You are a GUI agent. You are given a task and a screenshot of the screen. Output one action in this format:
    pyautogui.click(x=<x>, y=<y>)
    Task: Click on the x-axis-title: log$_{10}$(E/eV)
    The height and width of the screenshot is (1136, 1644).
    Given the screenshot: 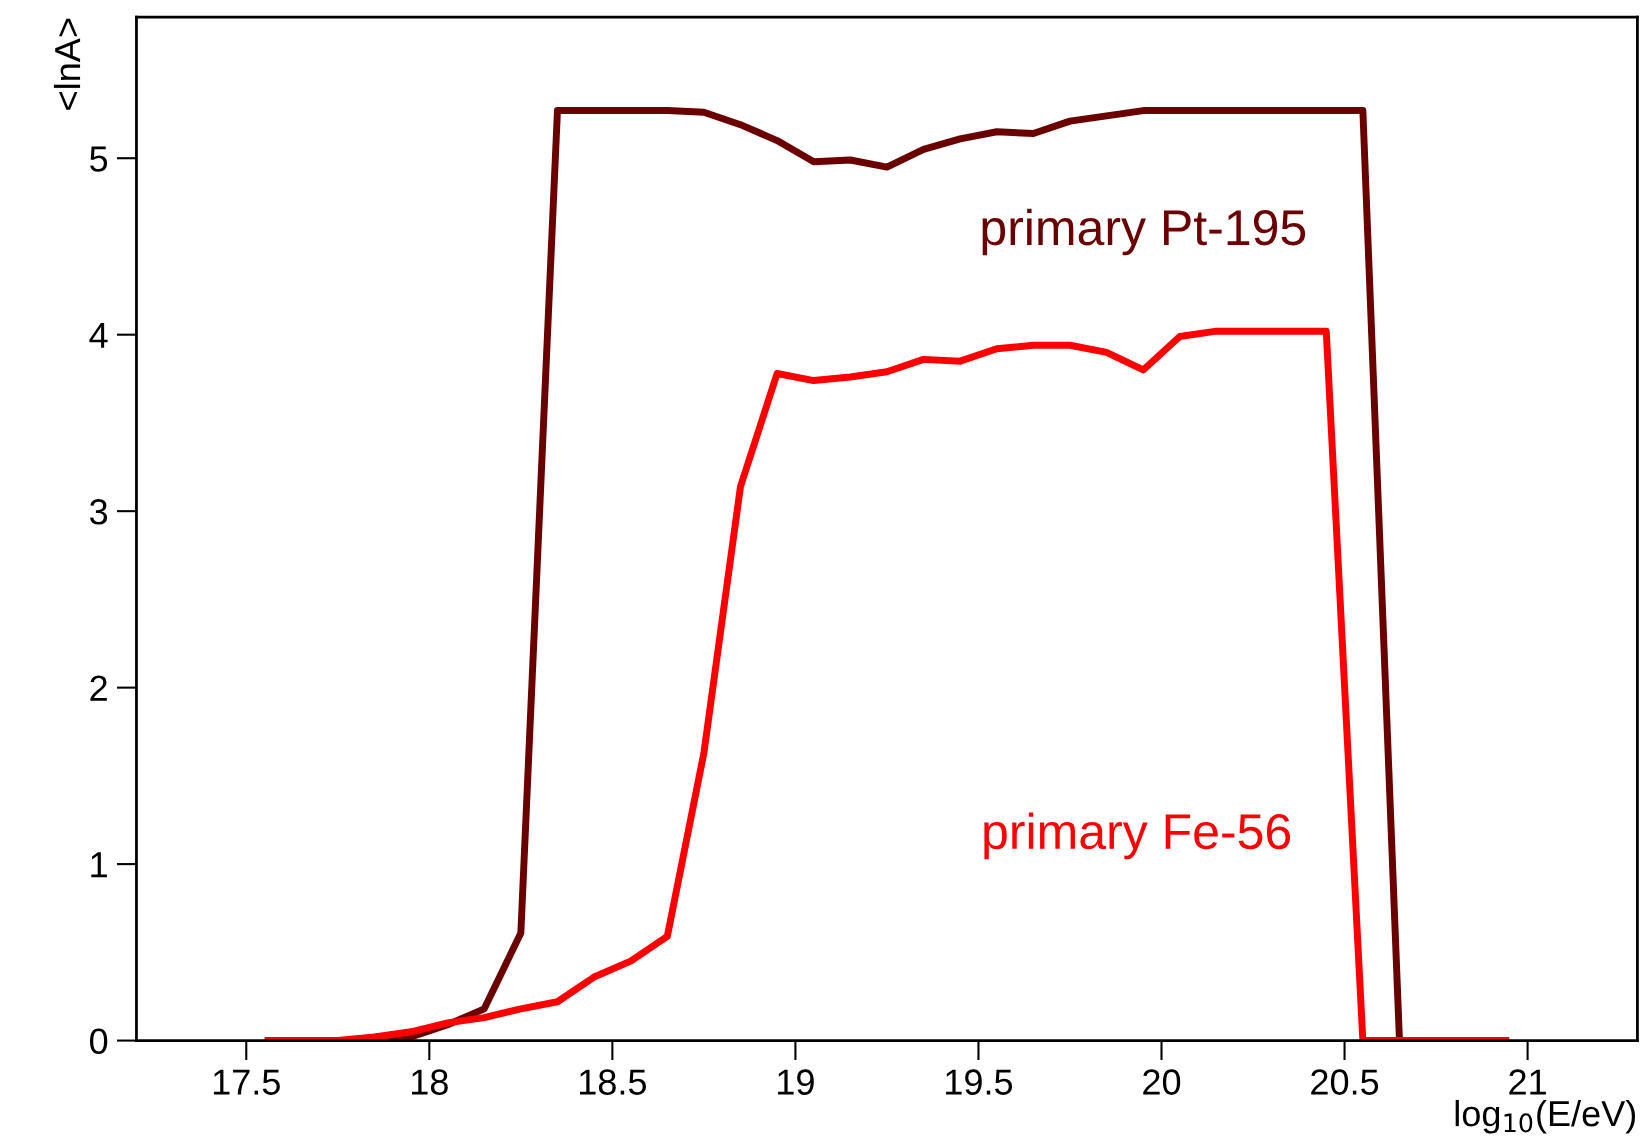 What is the action you would take?
    pyautogui.click(x=1545, y=1116)
    